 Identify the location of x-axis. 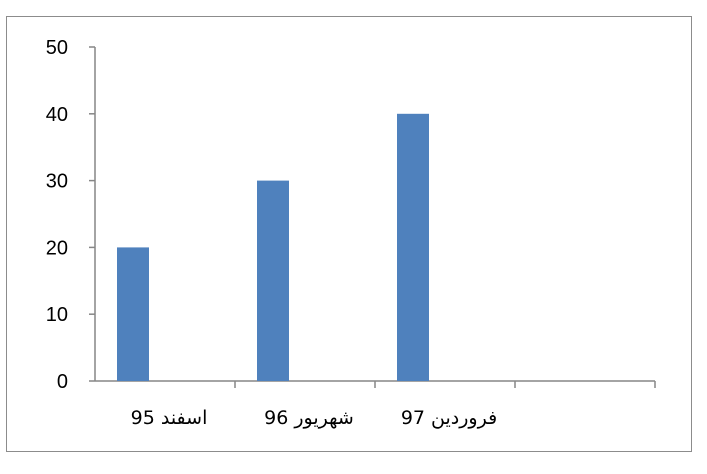
(375, 384).